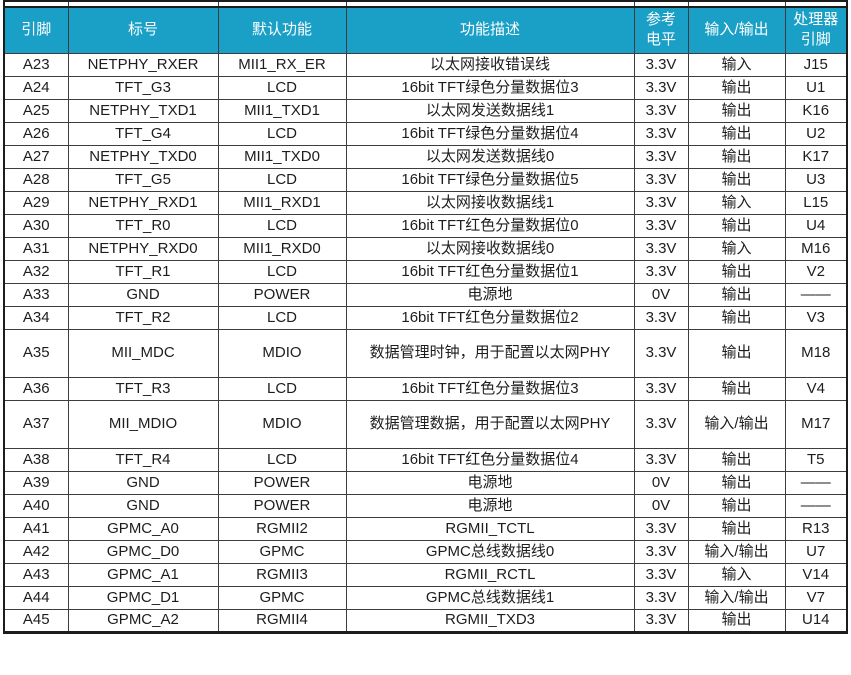 Image resolution: width=851 pixels, height=675 pixels. What do you see at coordinates (490, 30) in the screenshot?
I see `col-header-desc: 功能描述` at bounding box center [490, 30].